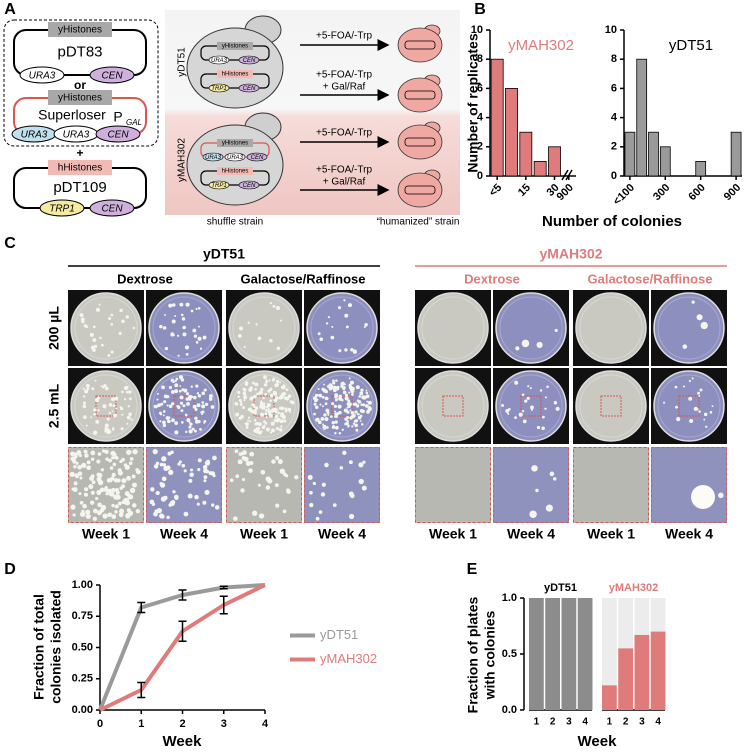 The height and width of the screenshot is (753, 749). Describe the element at coordinates (348, 658) in the screenshot. I see `legend-label: yMAH302` at that location.